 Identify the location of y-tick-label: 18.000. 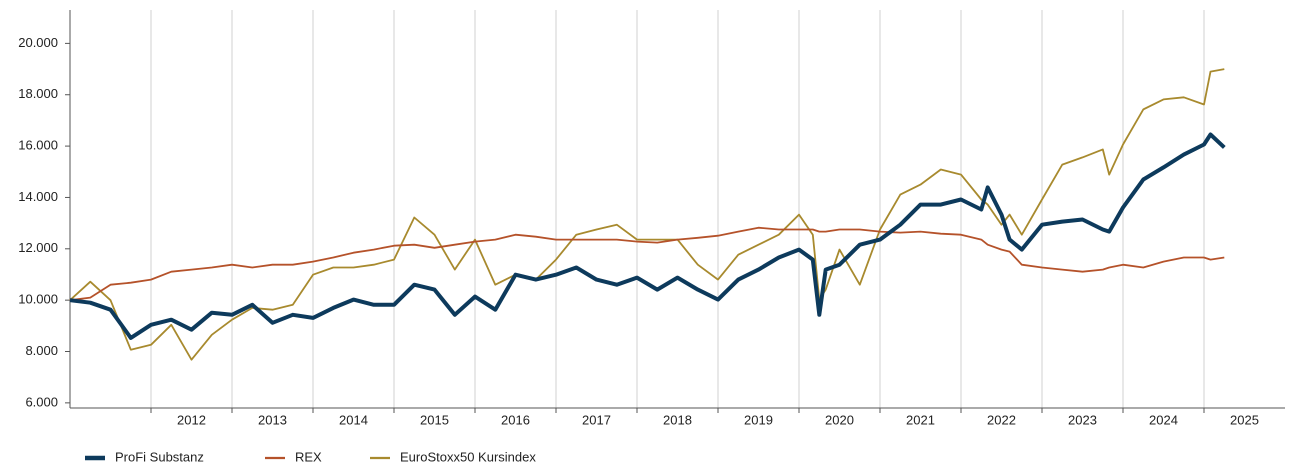
(38, 93).